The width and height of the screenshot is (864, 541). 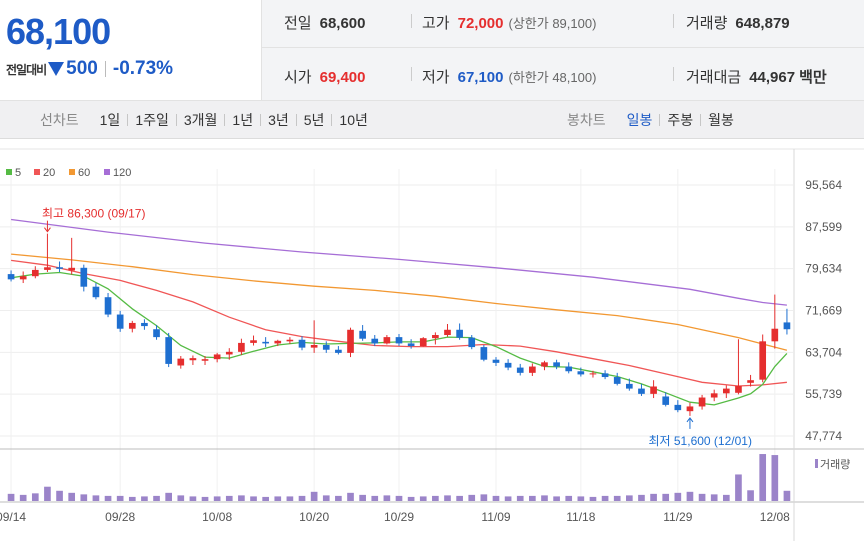 What do you see at coordinates (721, 120) in the screenshot?
I see `candle-period-2: 월봉` at bounding box center [721, 120].